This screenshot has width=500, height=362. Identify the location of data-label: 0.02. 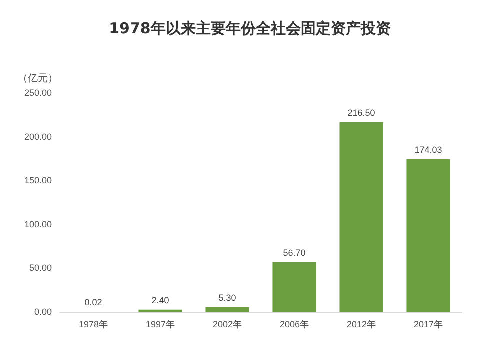
(93, 302).